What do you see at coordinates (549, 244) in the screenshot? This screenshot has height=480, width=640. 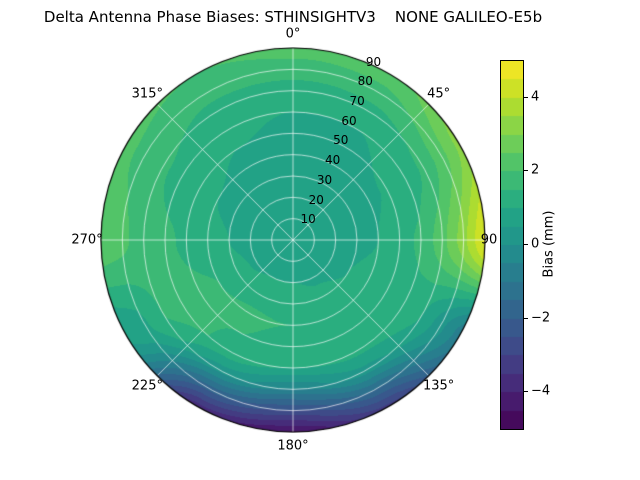 I see `colorbar-label: Bias (mm)` at bounding box center [549, 244].